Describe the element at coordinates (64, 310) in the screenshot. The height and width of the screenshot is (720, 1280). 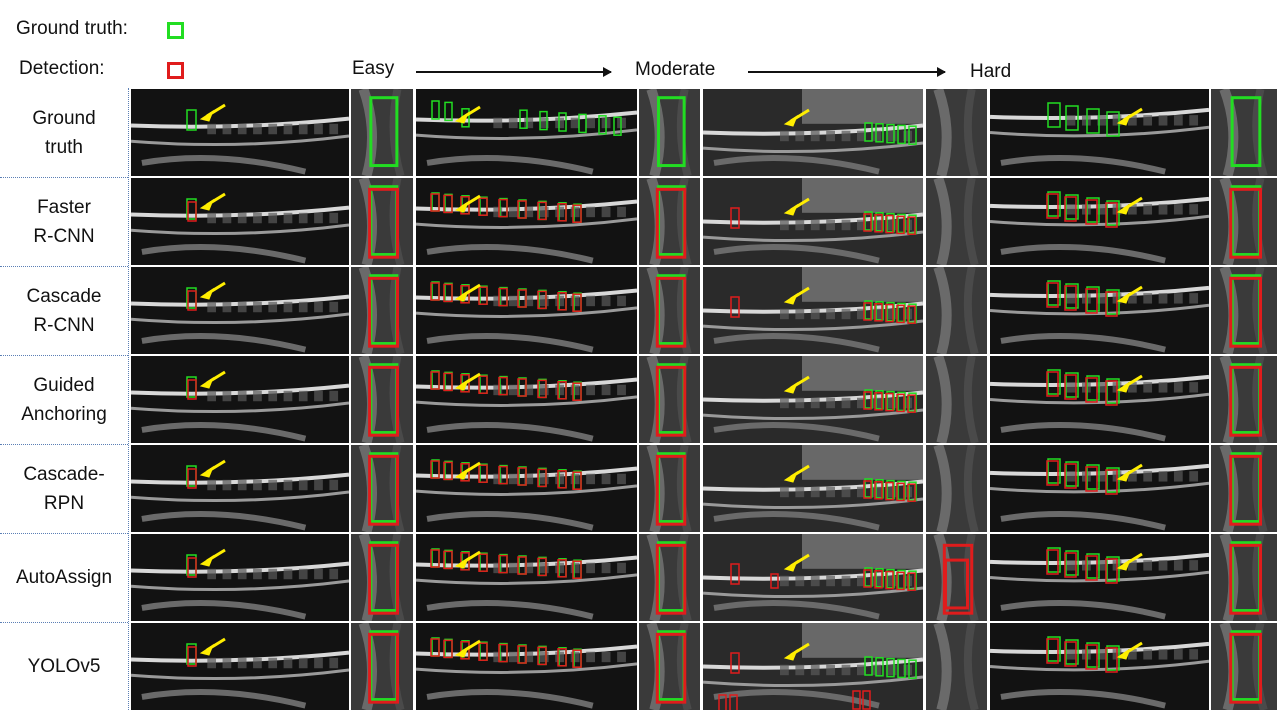
I see `row-label-2: Cascade R-CNN` at that location.